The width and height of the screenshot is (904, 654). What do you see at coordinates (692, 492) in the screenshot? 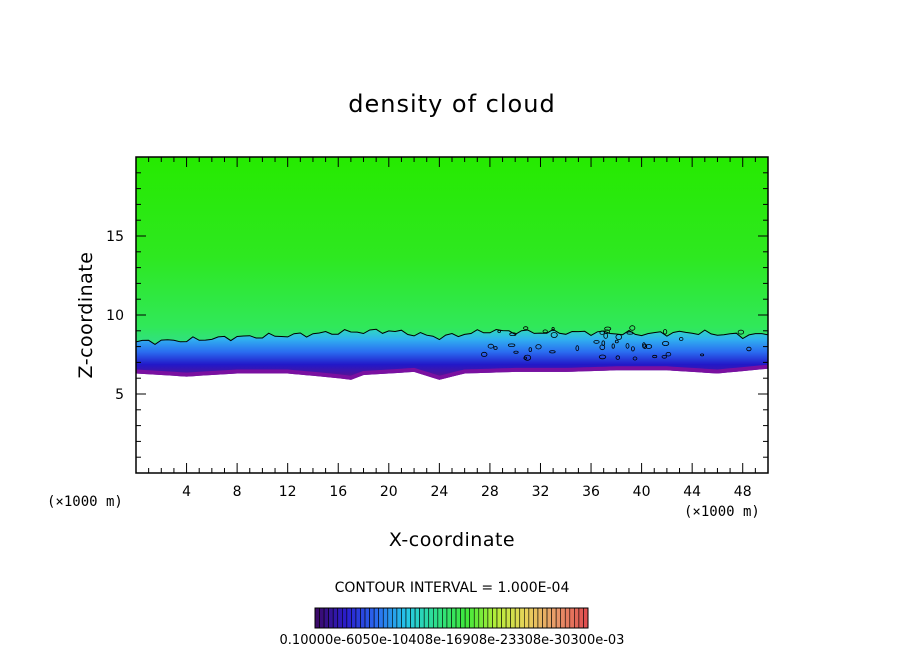
I see `x-tick-label: 44` at bounding box center [692, 492].